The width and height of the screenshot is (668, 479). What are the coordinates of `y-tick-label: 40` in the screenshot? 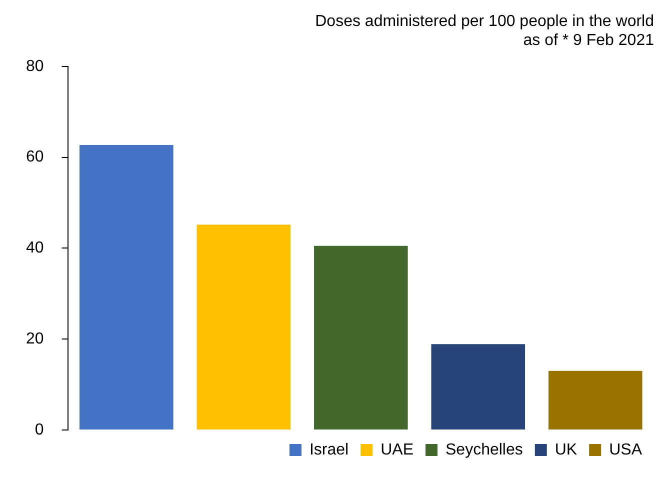 It's located at (35, 248).